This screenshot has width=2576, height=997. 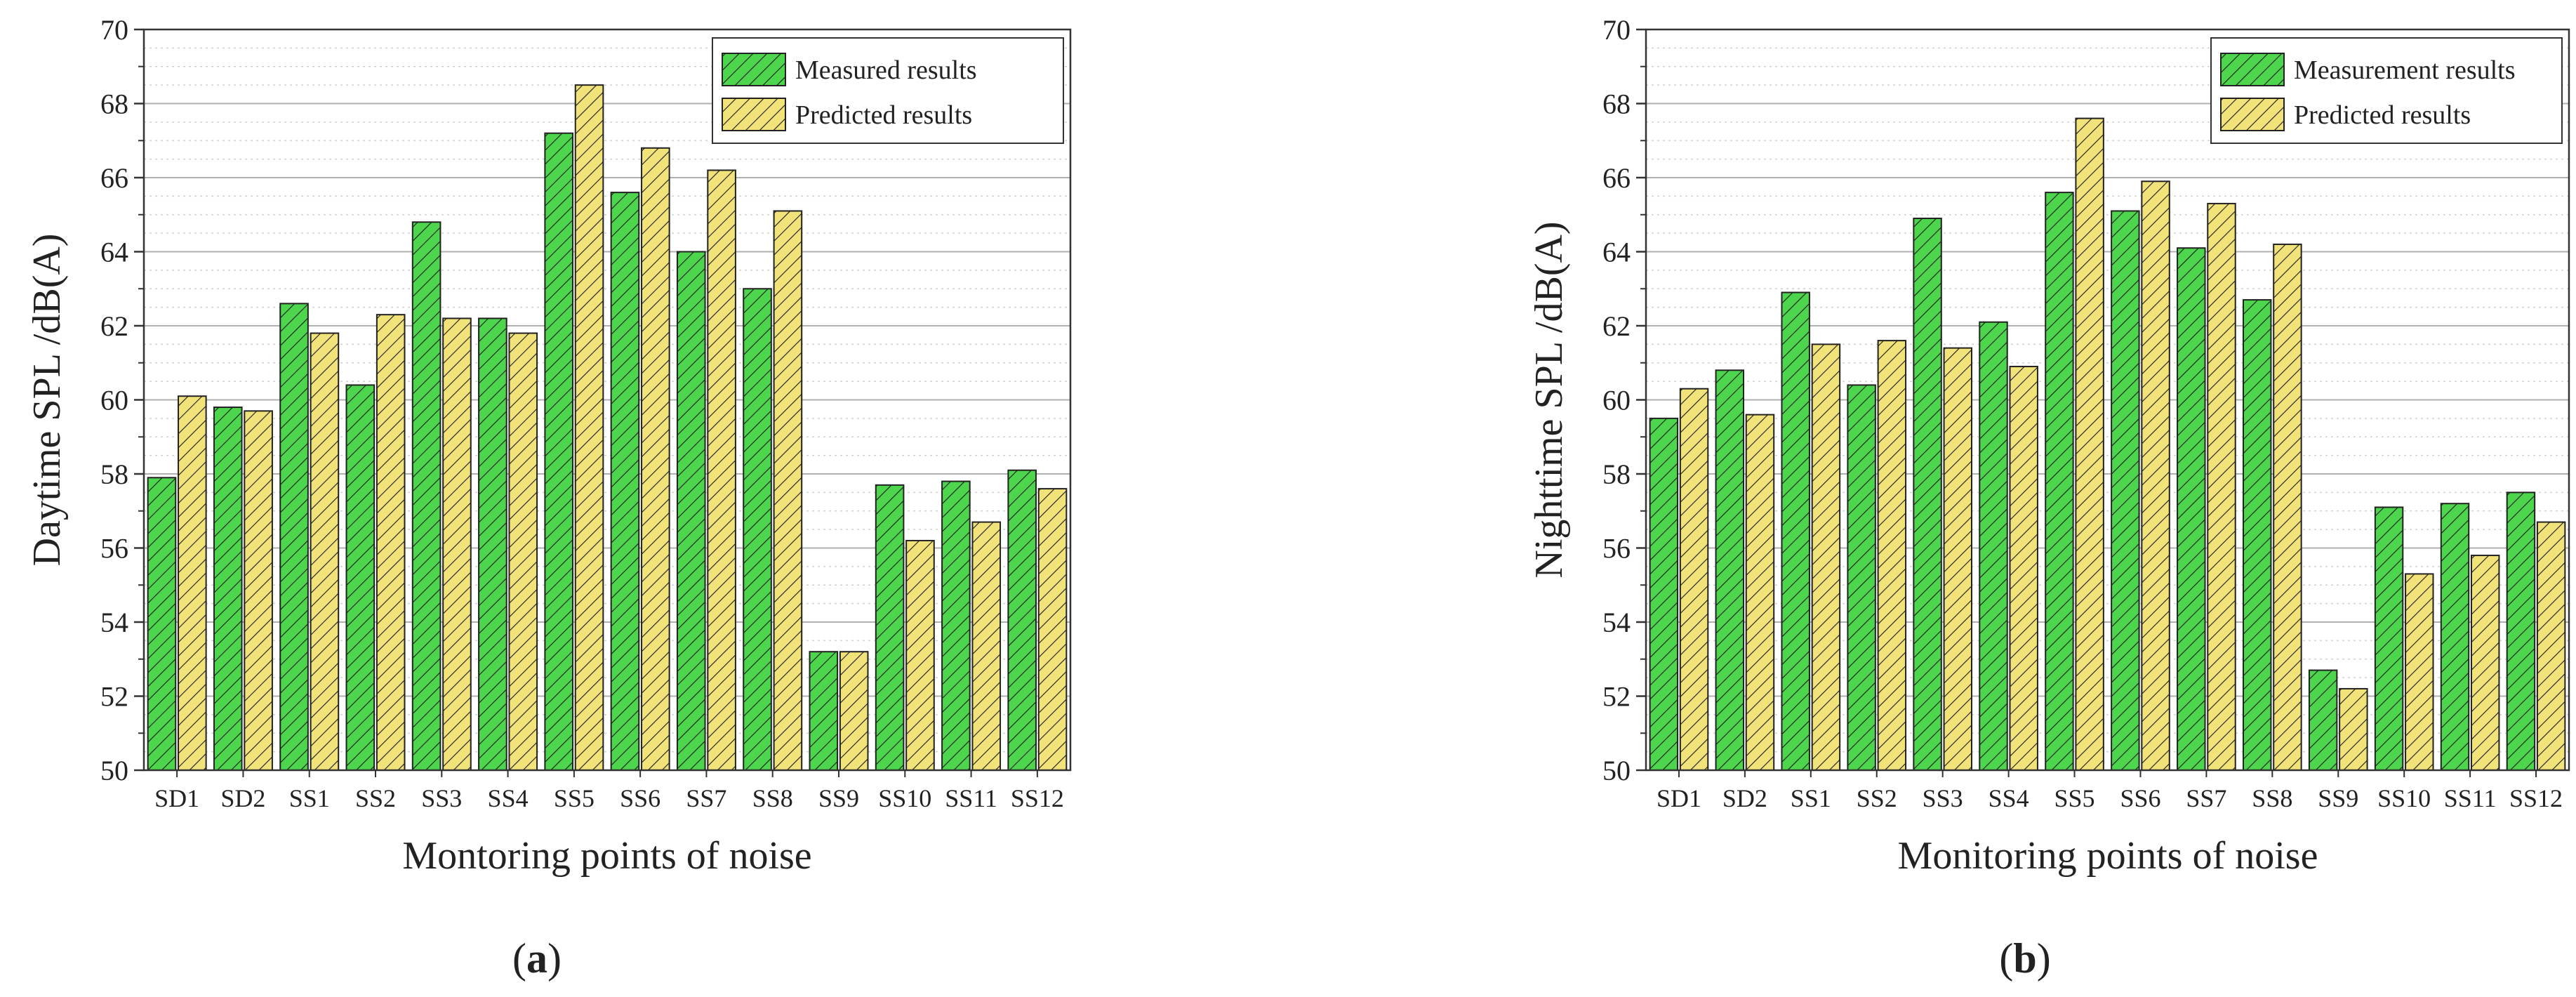 I want to click on panel-label: (b), so click(x=2025, y=958).